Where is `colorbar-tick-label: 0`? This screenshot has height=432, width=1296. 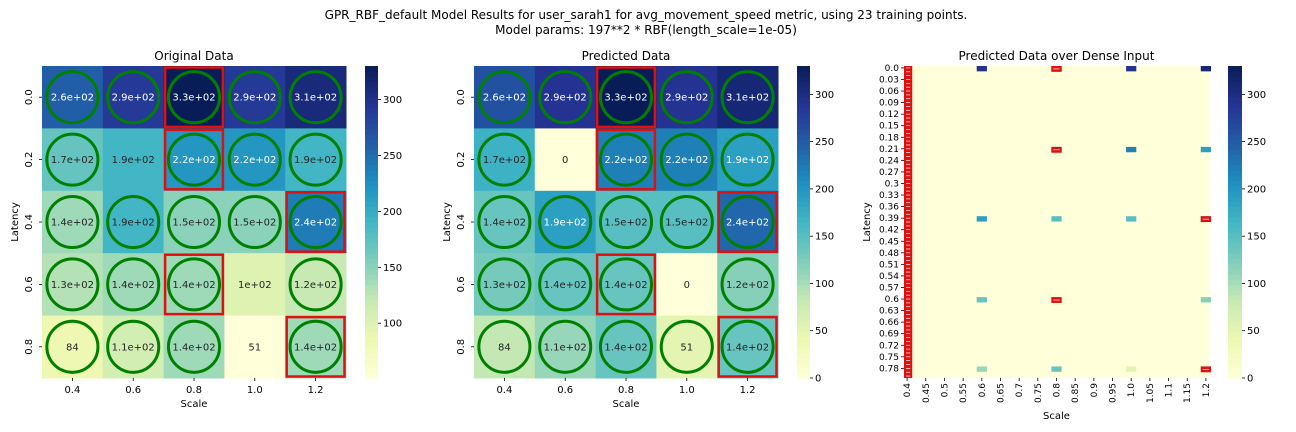 colorbar-tick-label: 0 is located at coordinates (818, 379).